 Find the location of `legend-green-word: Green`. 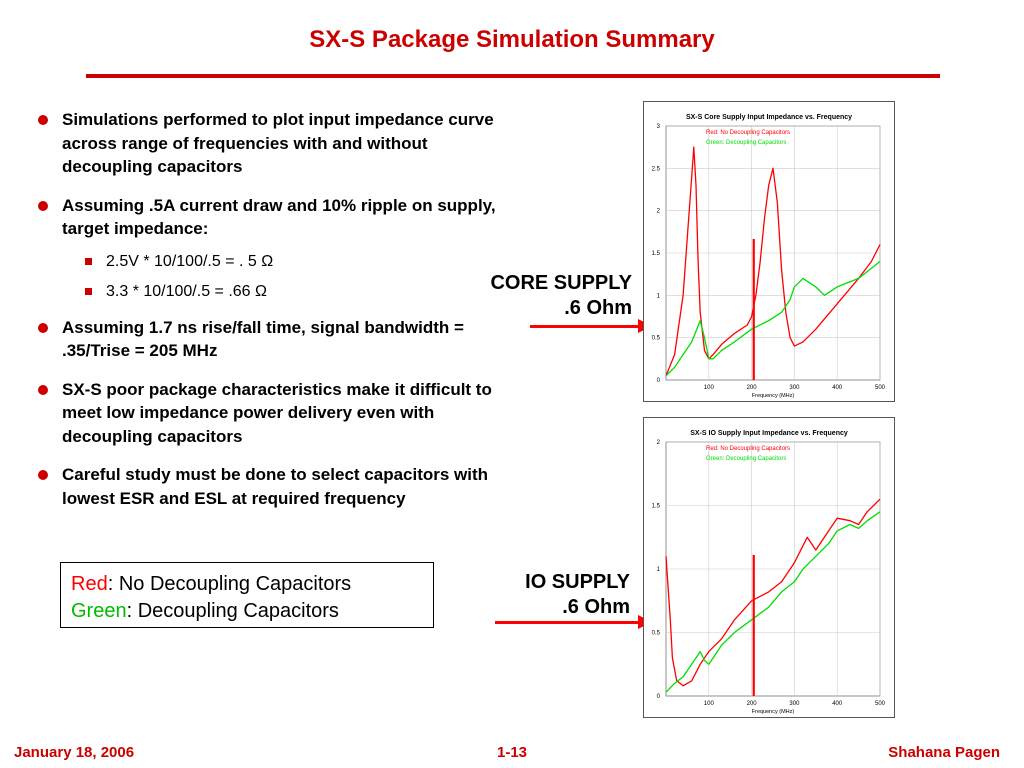

legend-green-word: Green is located at coordinates (99, 611).